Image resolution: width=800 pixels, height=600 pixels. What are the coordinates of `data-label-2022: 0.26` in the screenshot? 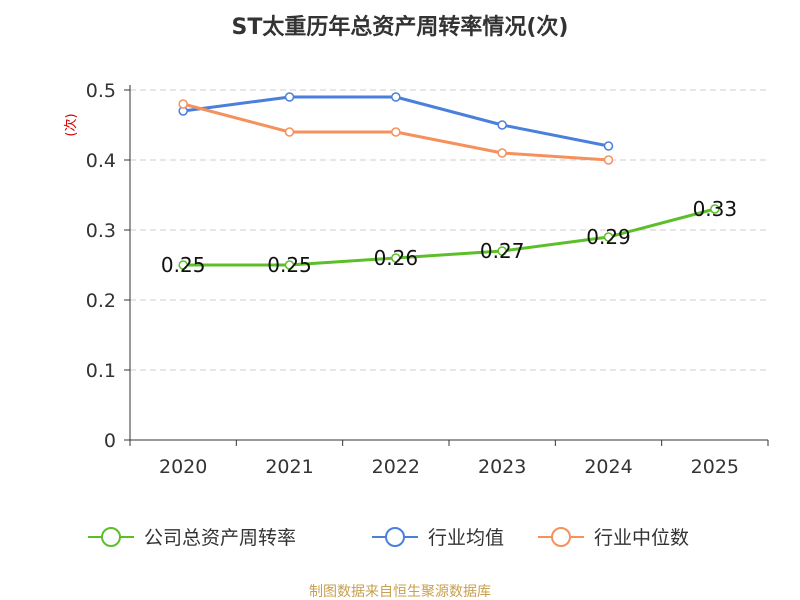 It's located at (396, 258).